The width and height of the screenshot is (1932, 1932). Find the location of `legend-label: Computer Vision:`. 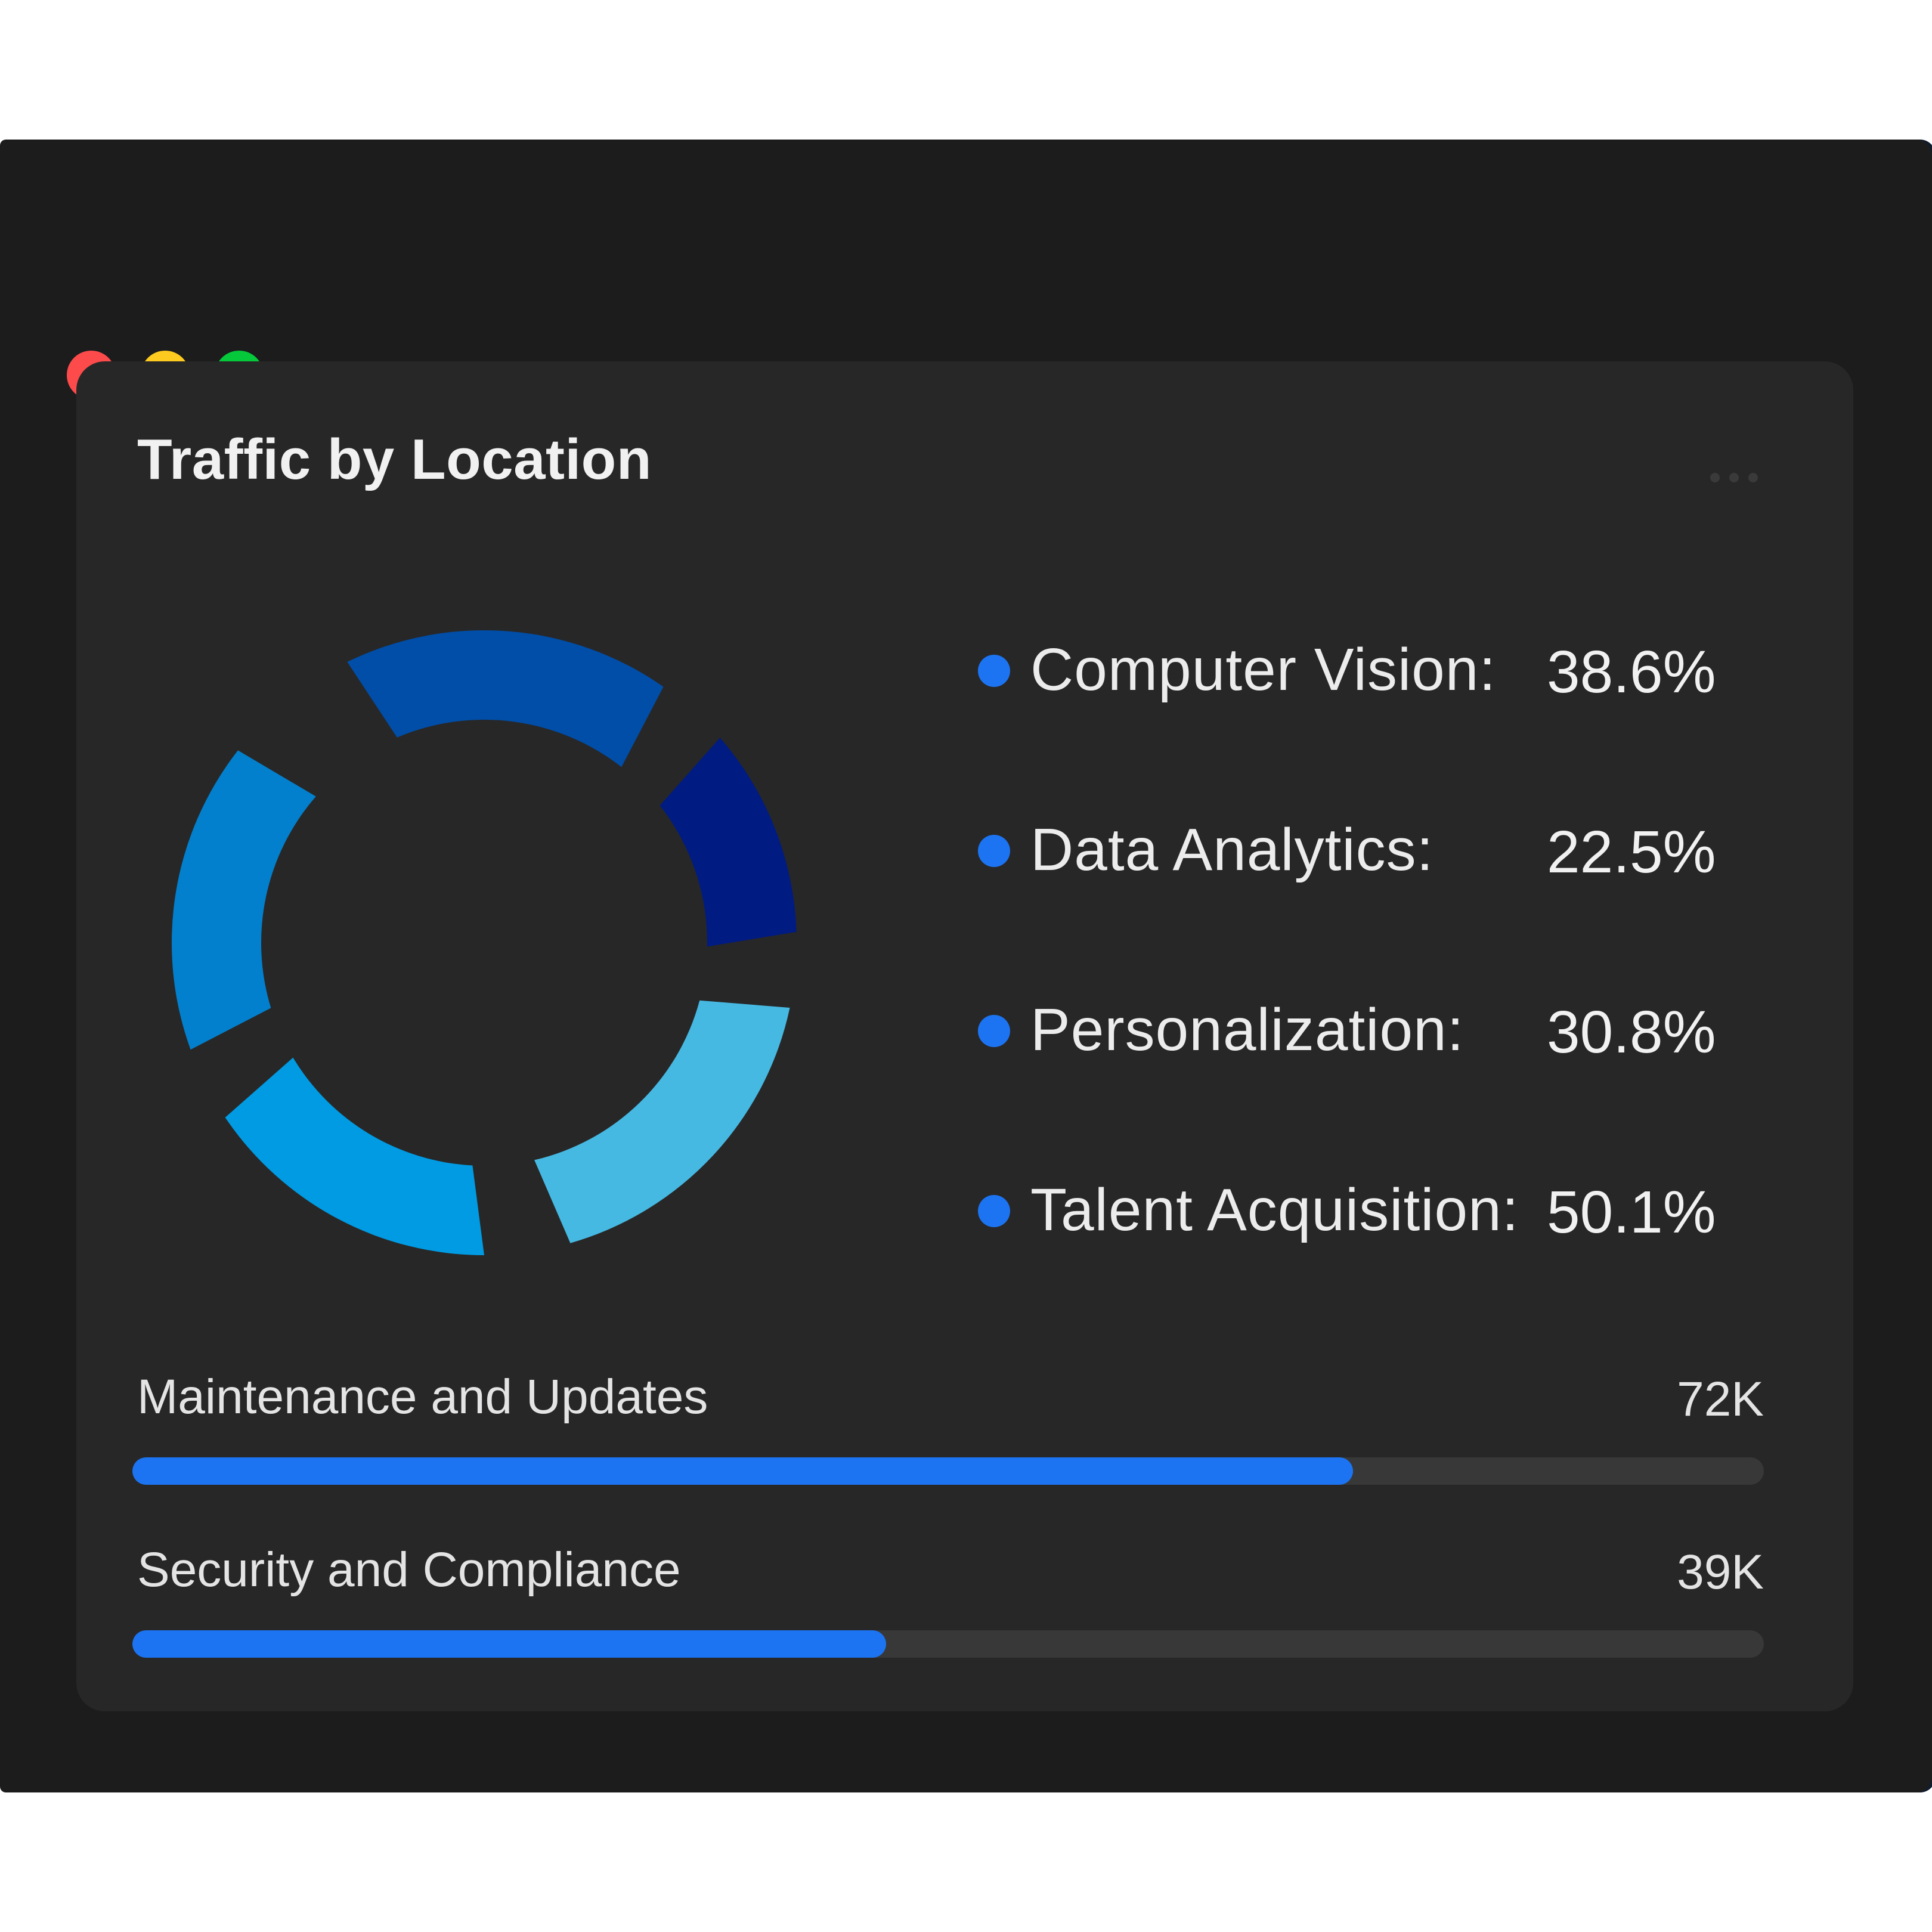

legend-label: Computer Vision: is located at coordinates (1264, 669).